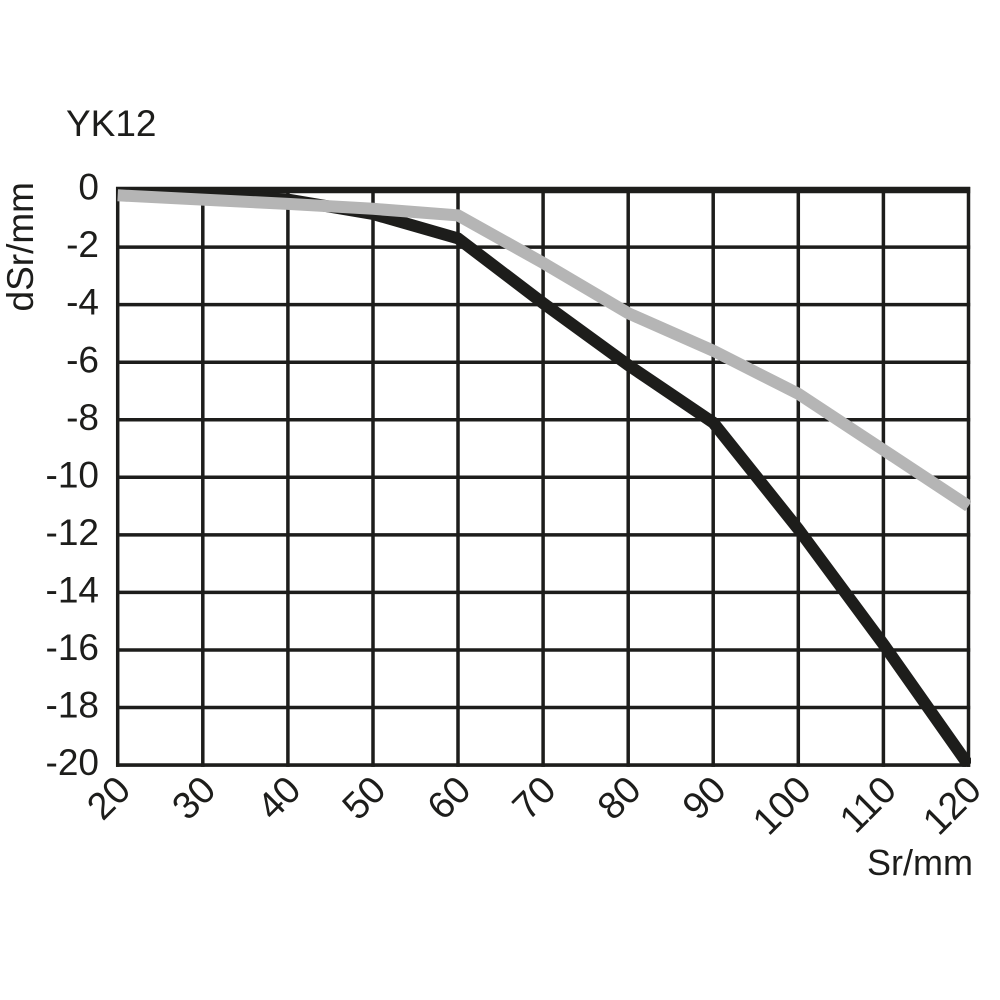 The width and height of the screenshot is (1000, 1000). I want to click on svg-text: -20, so click(72, 762).